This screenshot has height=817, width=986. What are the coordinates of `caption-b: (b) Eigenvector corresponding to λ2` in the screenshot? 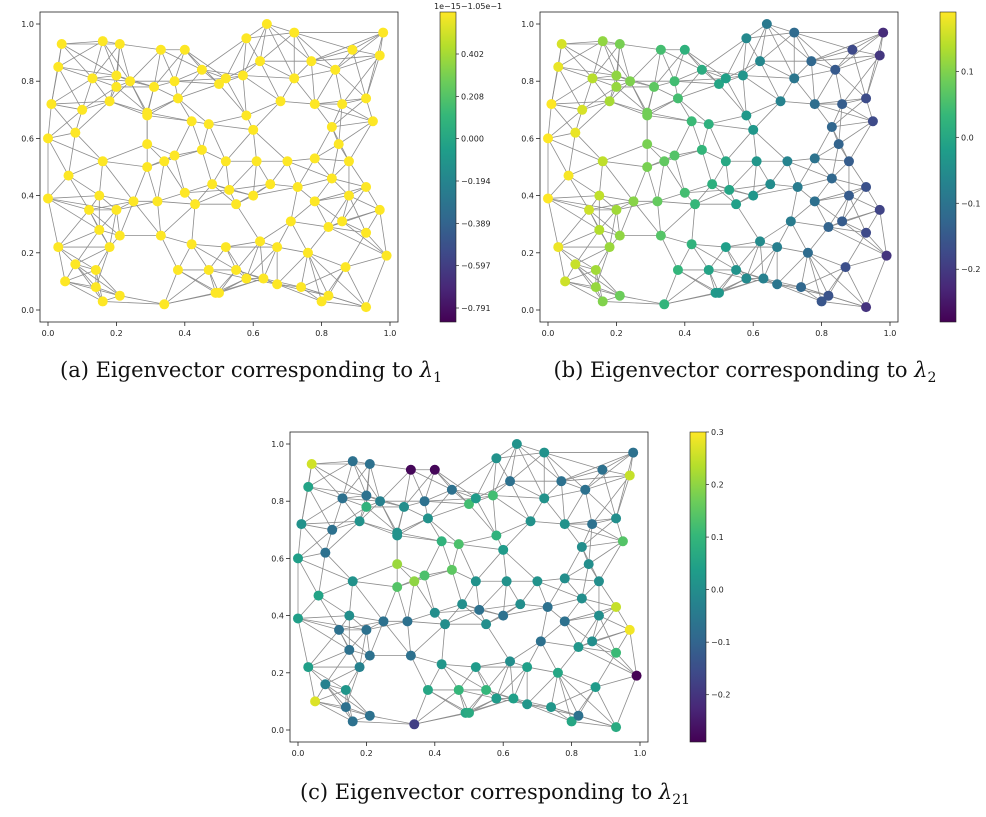 It's located at (745, 372).